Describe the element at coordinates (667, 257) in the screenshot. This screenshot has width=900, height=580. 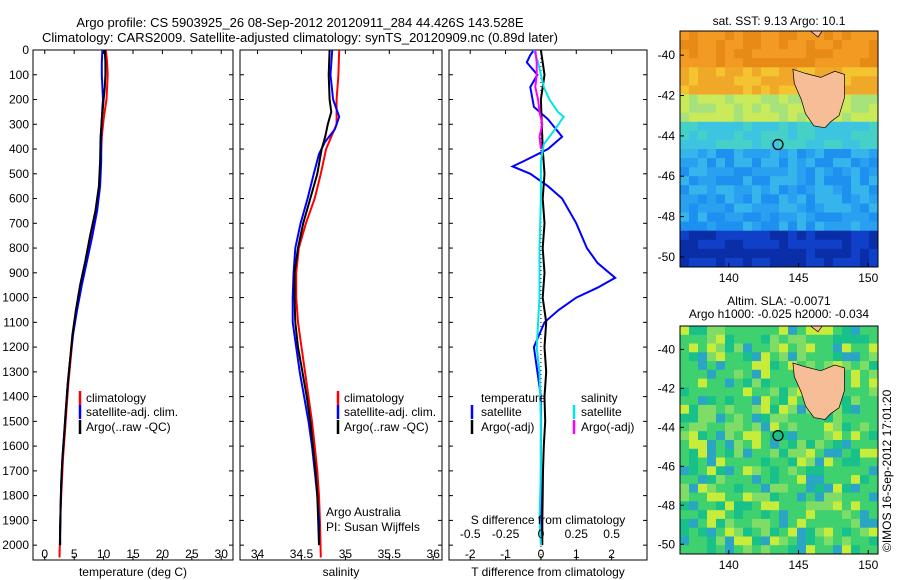
I see `sst-map-lat-tick-label: -50` at that location.